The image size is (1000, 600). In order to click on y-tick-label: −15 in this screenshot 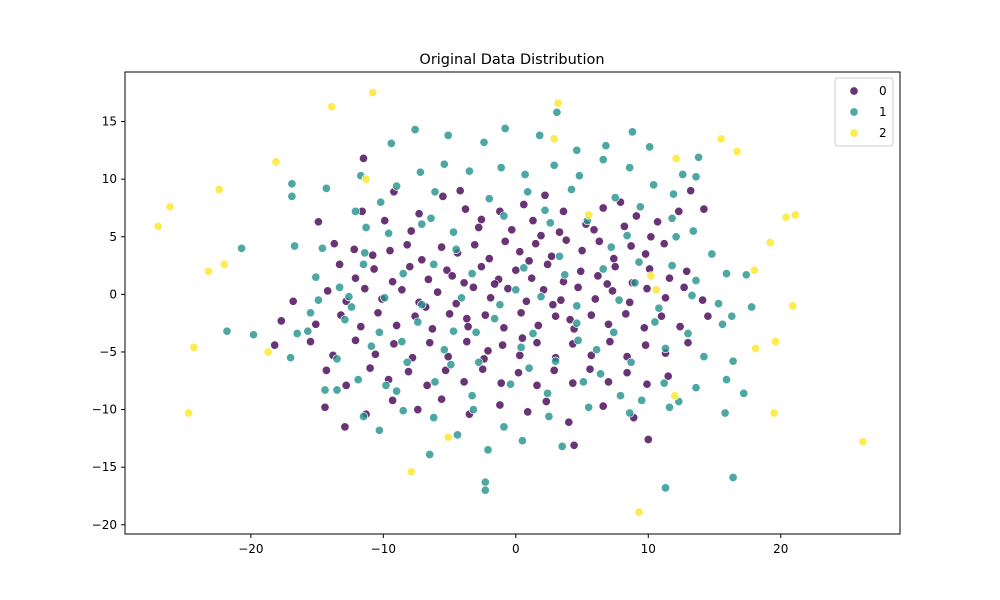, I will do `click(104, 467)`.